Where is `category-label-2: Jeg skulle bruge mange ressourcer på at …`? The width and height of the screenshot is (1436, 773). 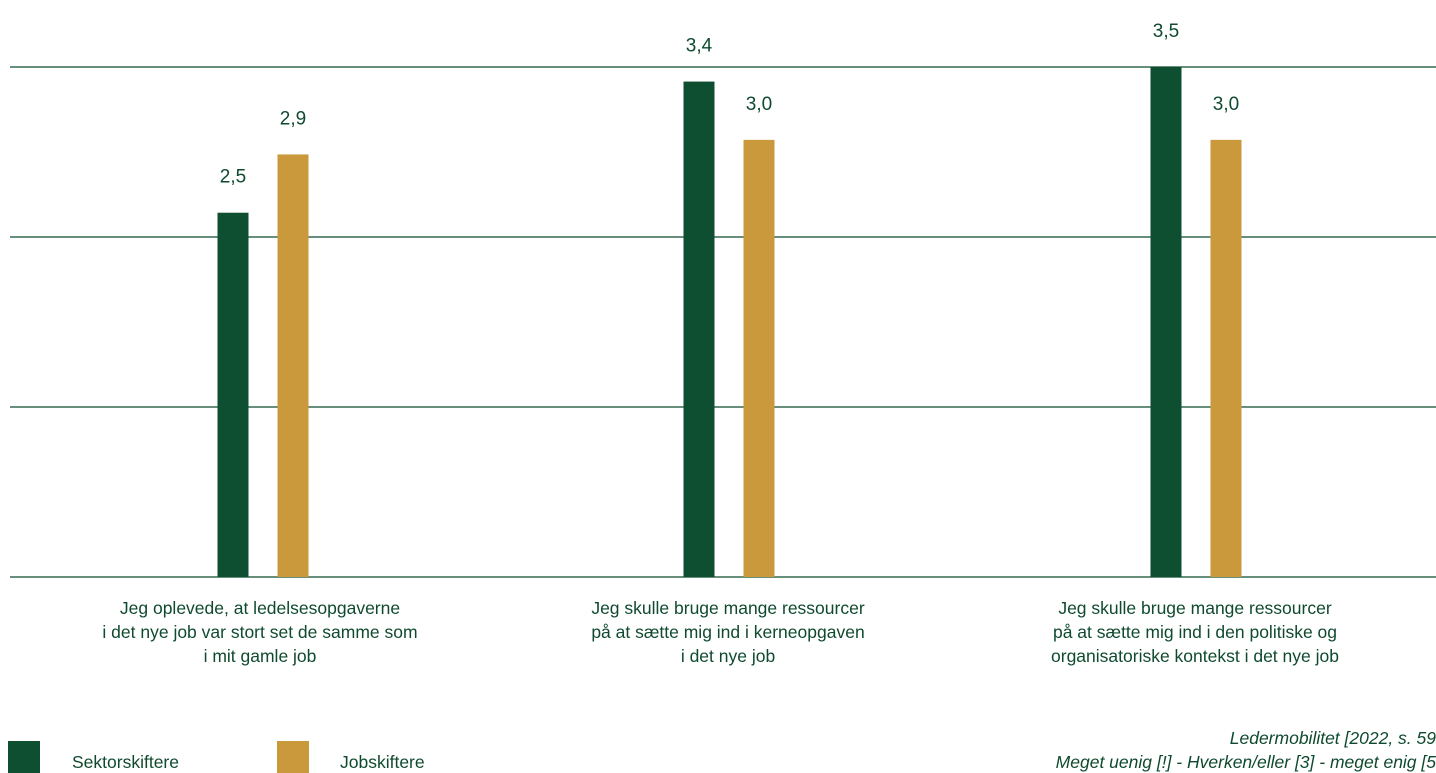
category-label-2: Jeg skulle bruge mange ressourcer på at … is located at coordinates (728, 632).